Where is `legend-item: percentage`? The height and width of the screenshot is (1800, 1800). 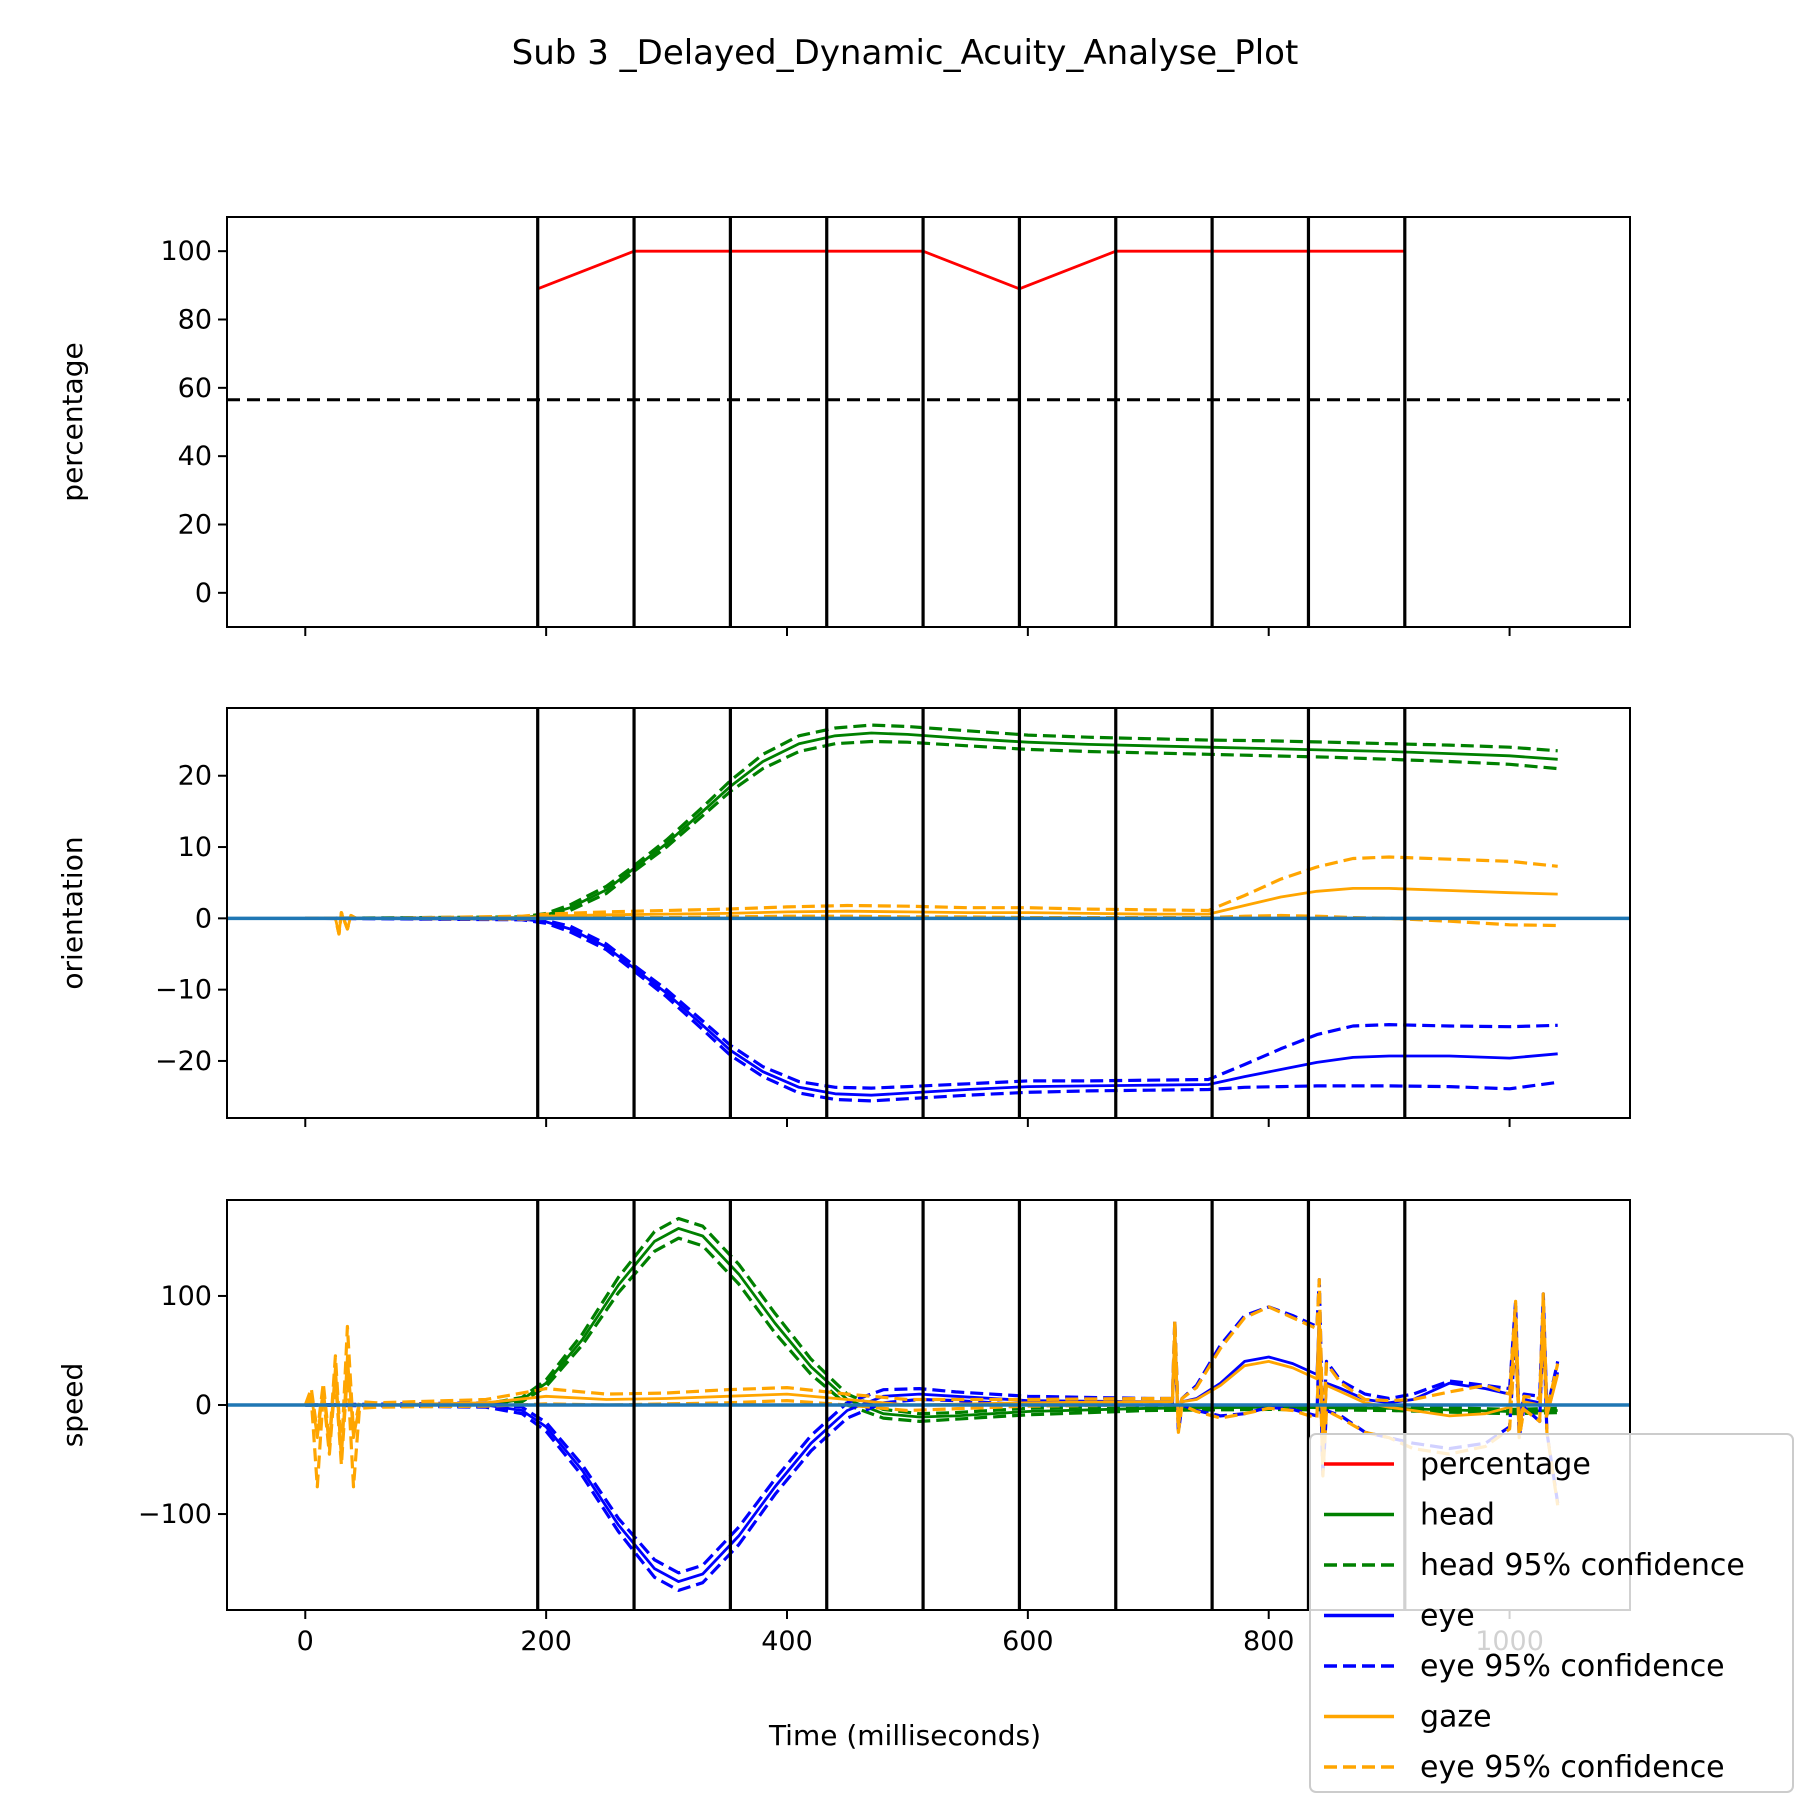 legend-item: percentage is located at coordinates (1457, 1464).